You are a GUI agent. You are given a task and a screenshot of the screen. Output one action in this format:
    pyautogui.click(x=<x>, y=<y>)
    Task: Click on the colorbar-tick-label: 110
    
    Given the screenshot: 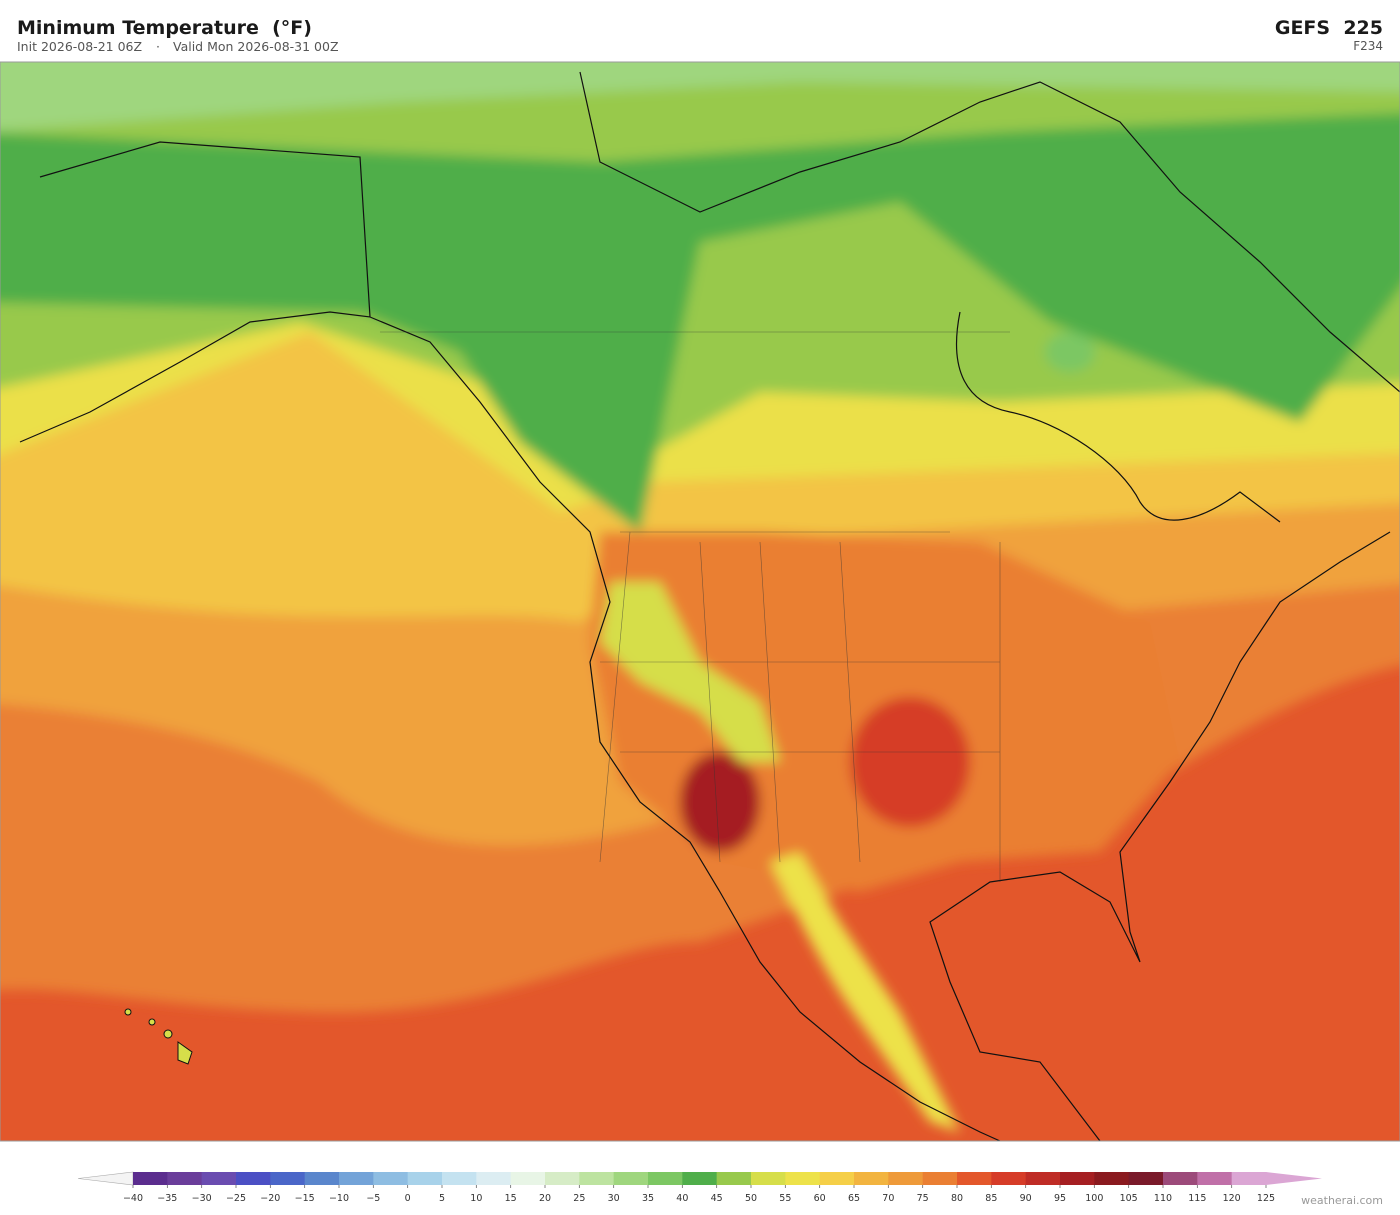 What is the action you would take?
    pyautogui.click(x=1163, y=1198)
    